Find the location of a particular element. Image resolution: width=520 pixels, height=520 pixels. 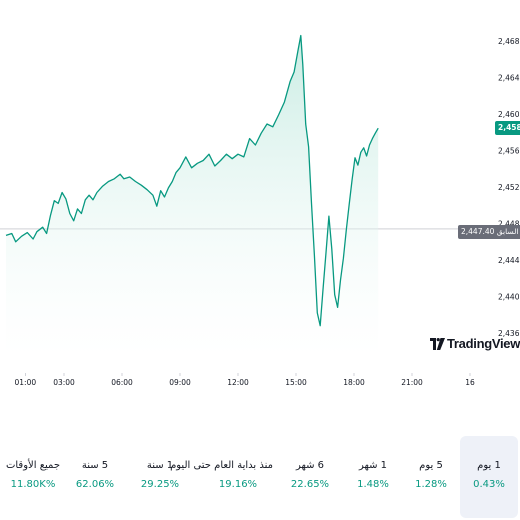

y-axis-tick-label: 2,444.00 is located at coordinates (509, 260).